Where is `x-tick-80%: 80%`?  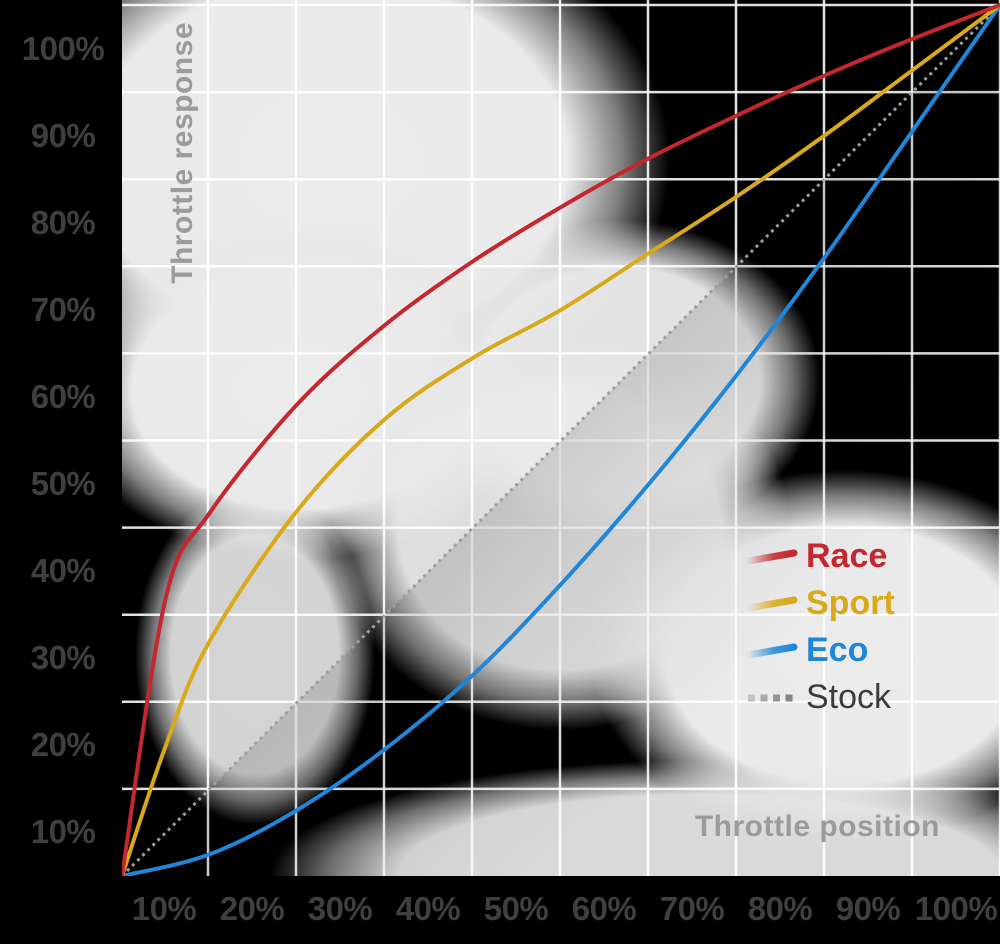
x-tick-80%: 80% is located at coordinates (780, 908).